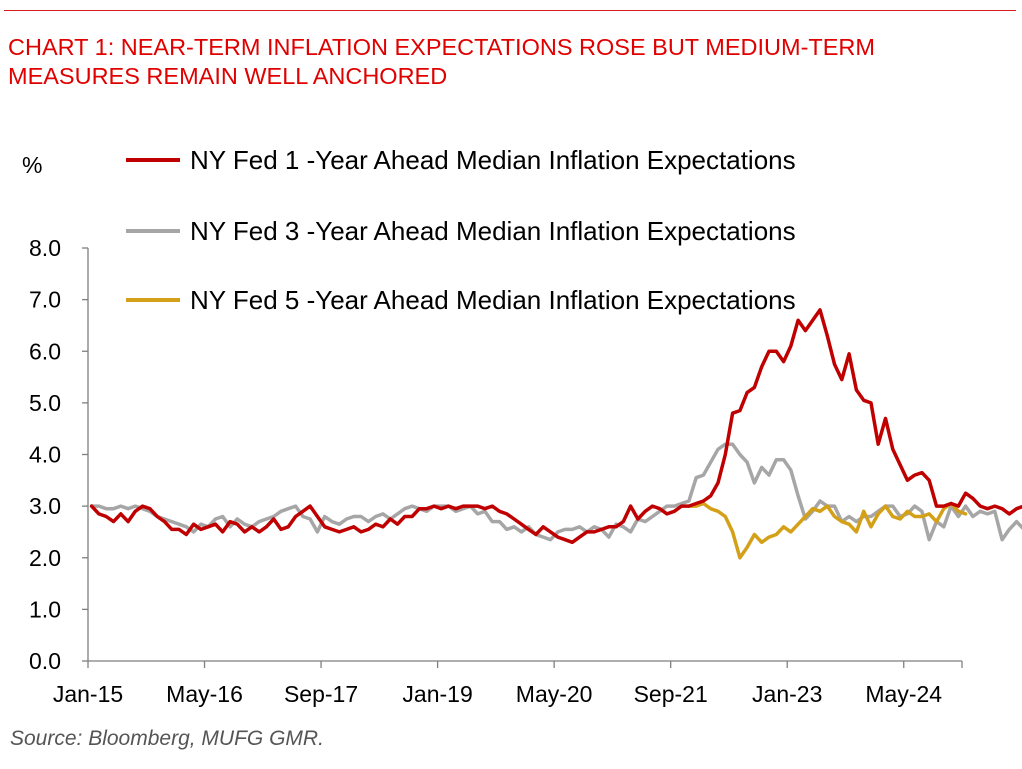  Describe the element at coordinates (903, 694) in the screenshot. I see `x-tick-label: May-24` at that location.